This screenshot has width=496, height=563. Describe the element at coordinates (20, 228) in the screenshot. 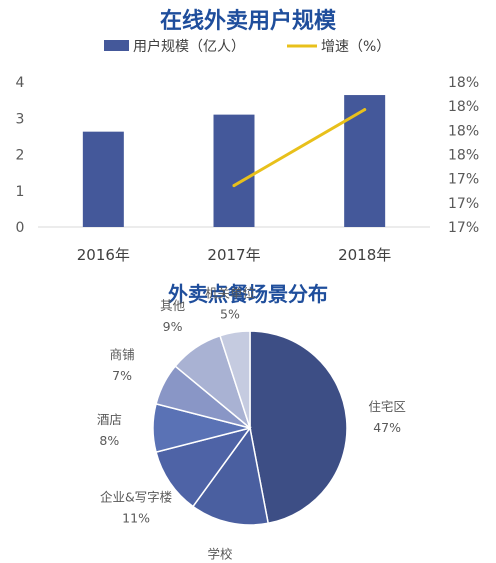

I see `left-tick-label: 0` at that location.